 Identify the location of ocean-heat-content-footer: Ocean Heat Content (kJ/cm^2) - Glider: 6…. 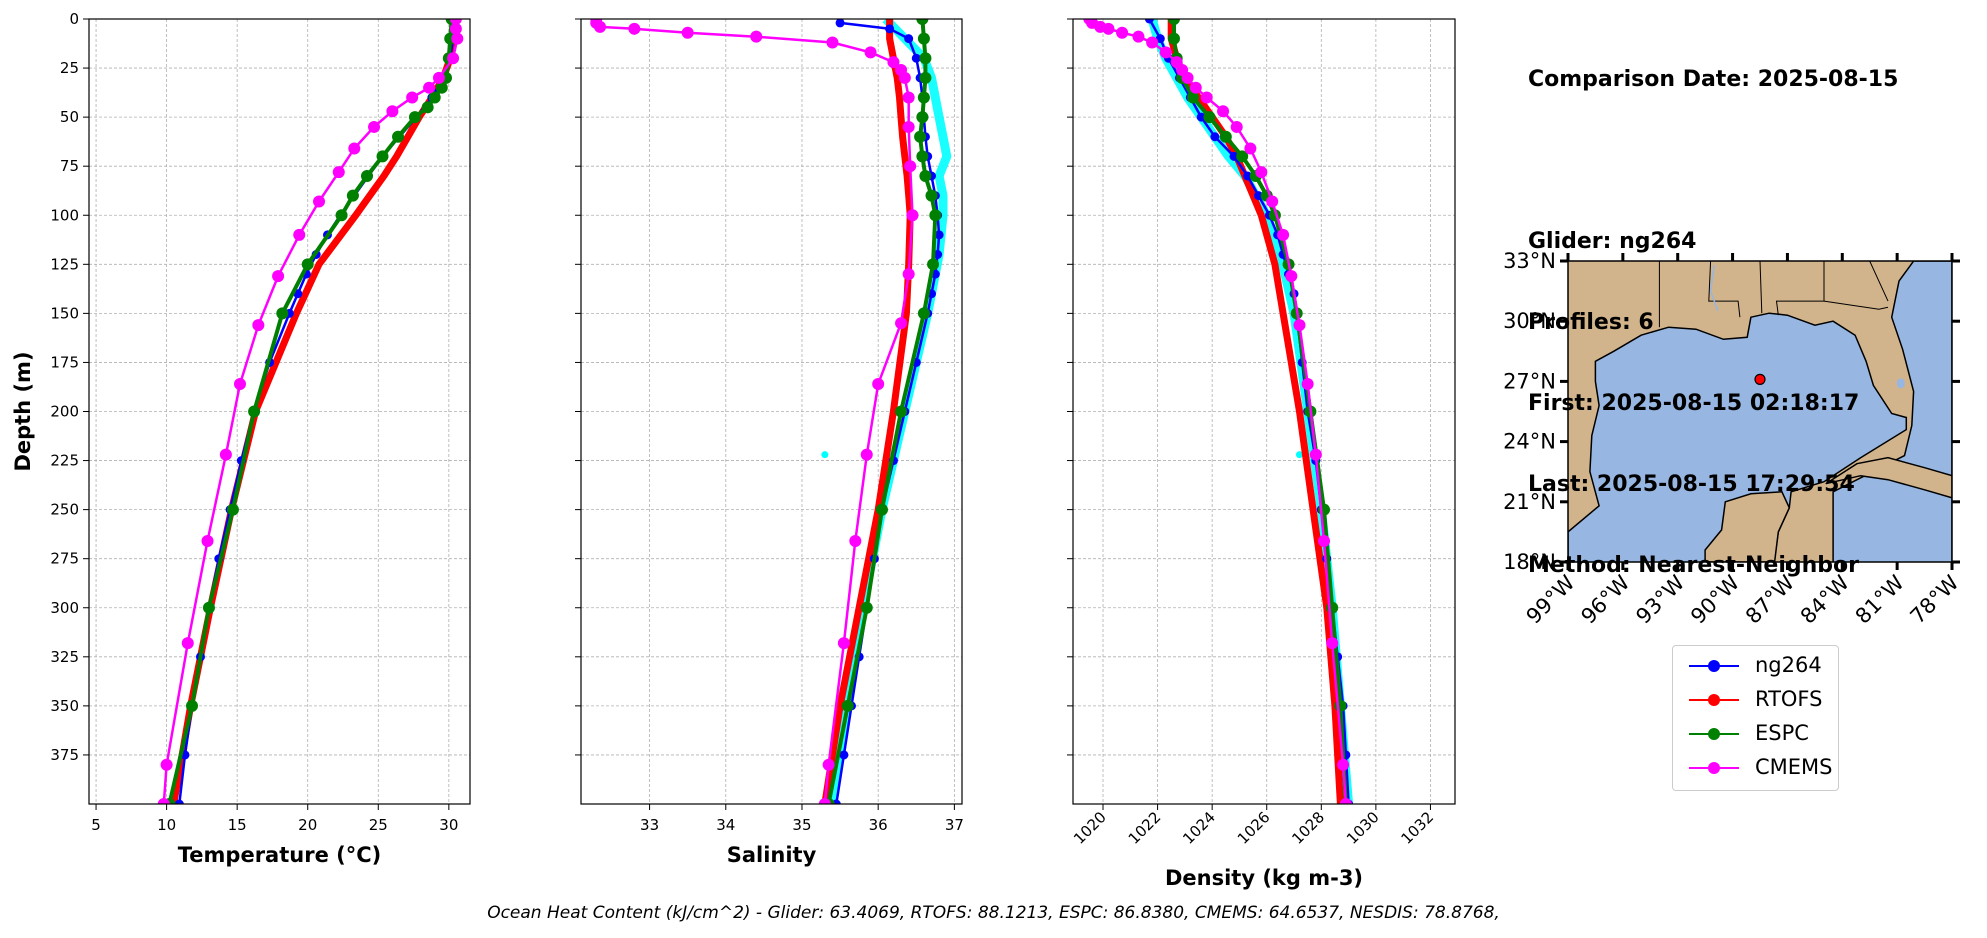
(993, 913).